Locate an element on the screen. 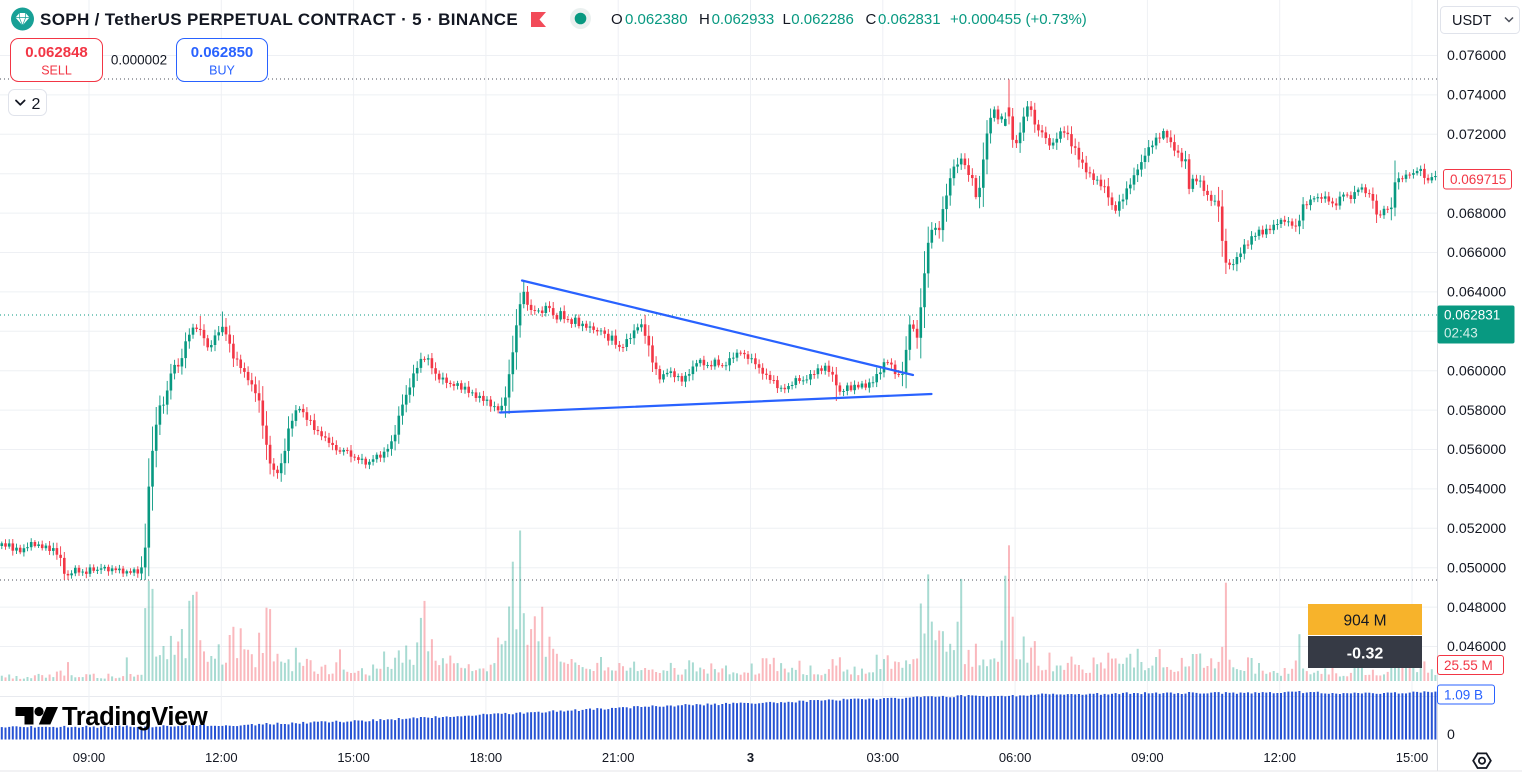 The image size is (1522, 782). svg-text: SELL is located at coordinates (56, 71).